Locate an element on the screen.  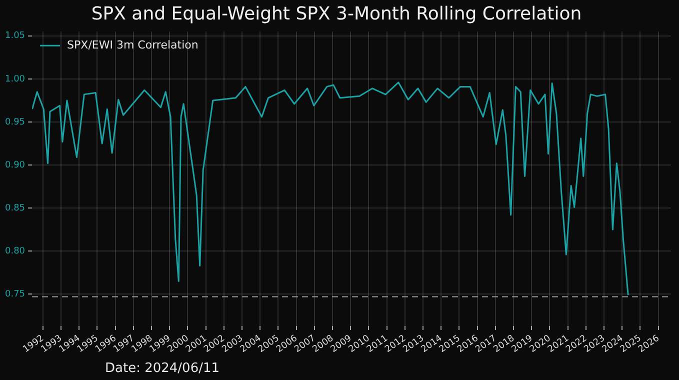
y-tick-label: 0.90 is located at coordinates (15, 165).